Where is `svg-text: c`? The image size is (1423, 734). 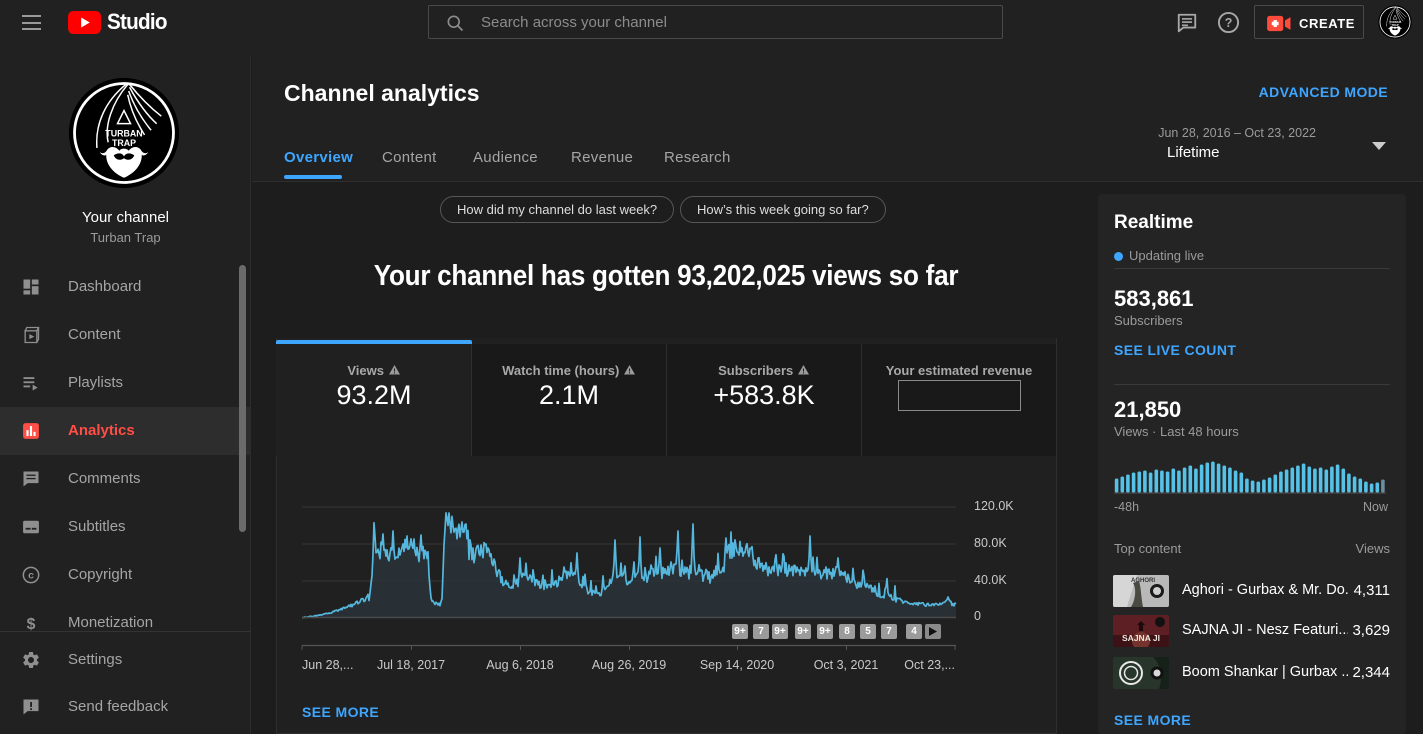 svg-text: c is located at coordinates (31, 576).